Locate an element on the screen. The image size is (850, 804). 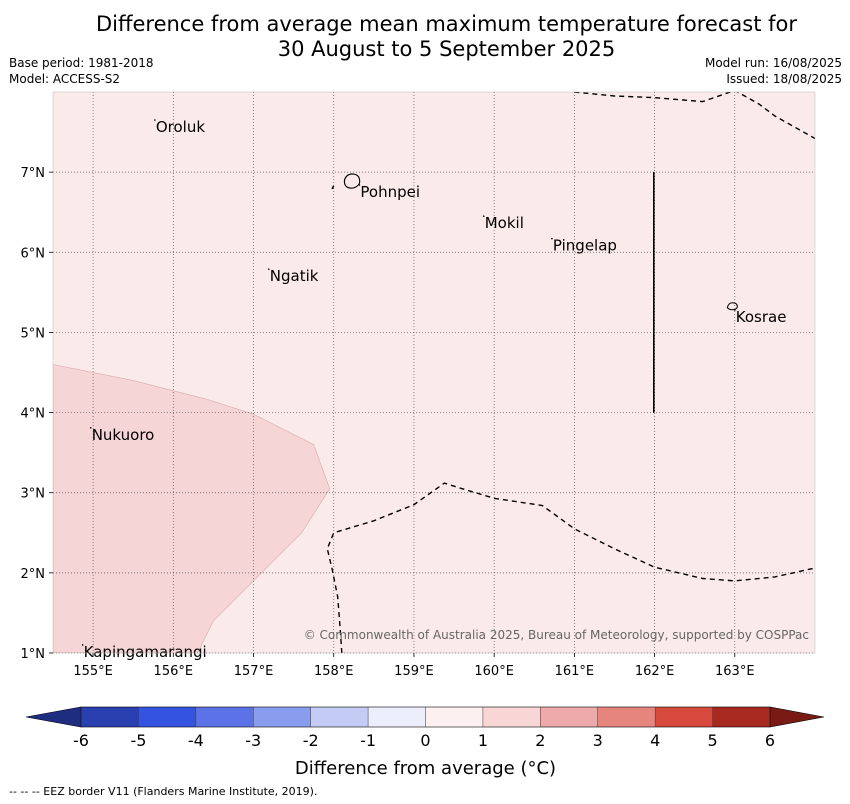
title-line-2: 30 August to 5 September 2025 is located at coordinates (446, 49).